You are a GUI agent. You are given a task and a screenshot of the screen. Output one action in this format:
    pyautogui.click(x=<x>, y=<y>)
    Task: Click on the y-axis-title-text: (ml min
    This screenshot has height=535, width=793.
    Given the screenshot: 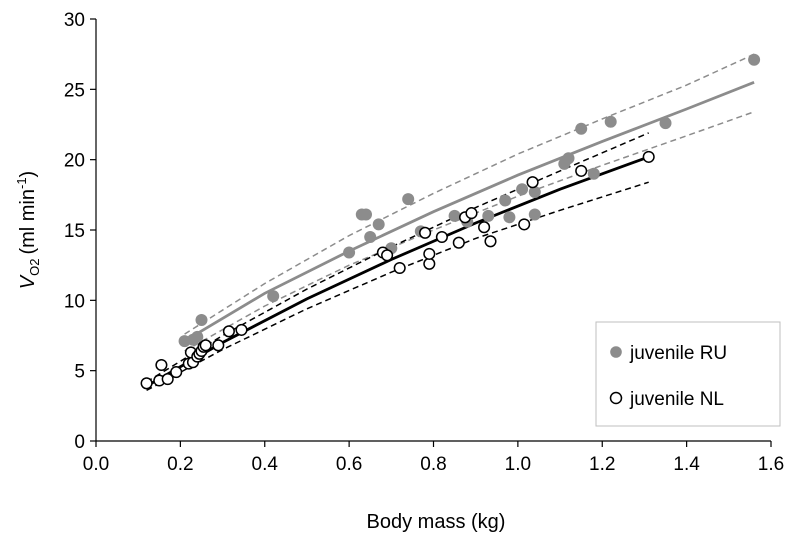 What is the action you would take?
    pyautogui.click(x=28, y=222)
    